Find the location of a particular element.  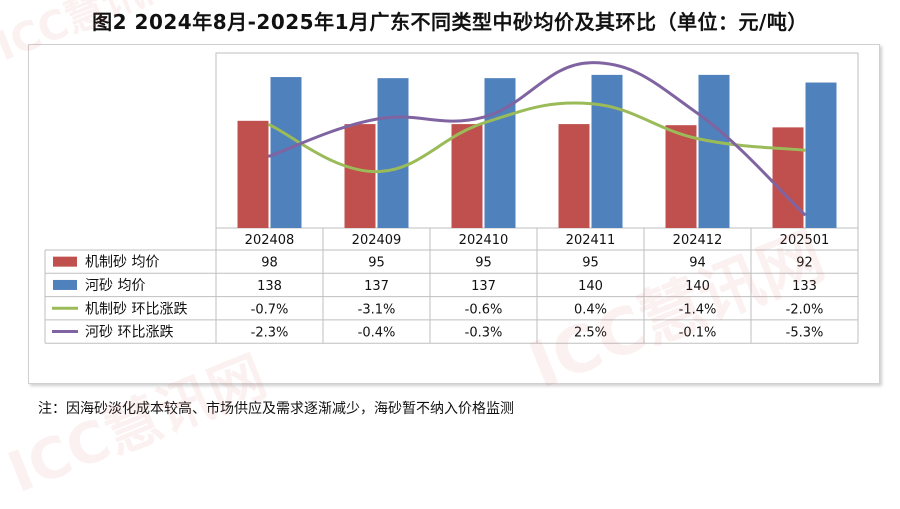

data-label-1-202408: 138 is located at coordinates (269, 286).